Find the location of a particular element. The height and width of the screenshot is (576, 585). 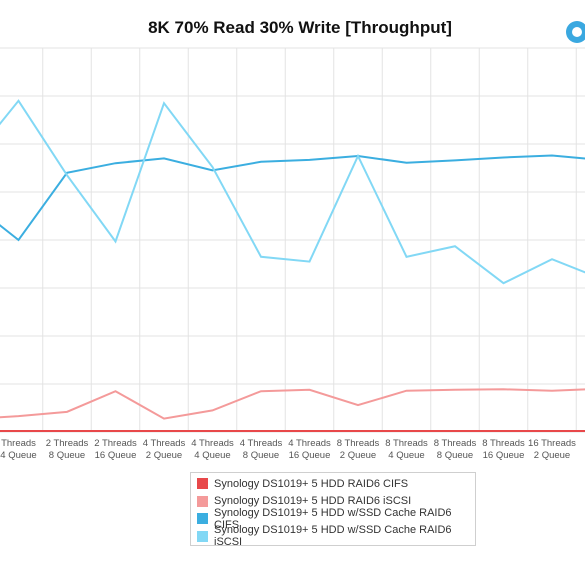

legend-item: Synology DS1019+ 5 HDD RAID6 CIFS is located at coordinates (333, 484).